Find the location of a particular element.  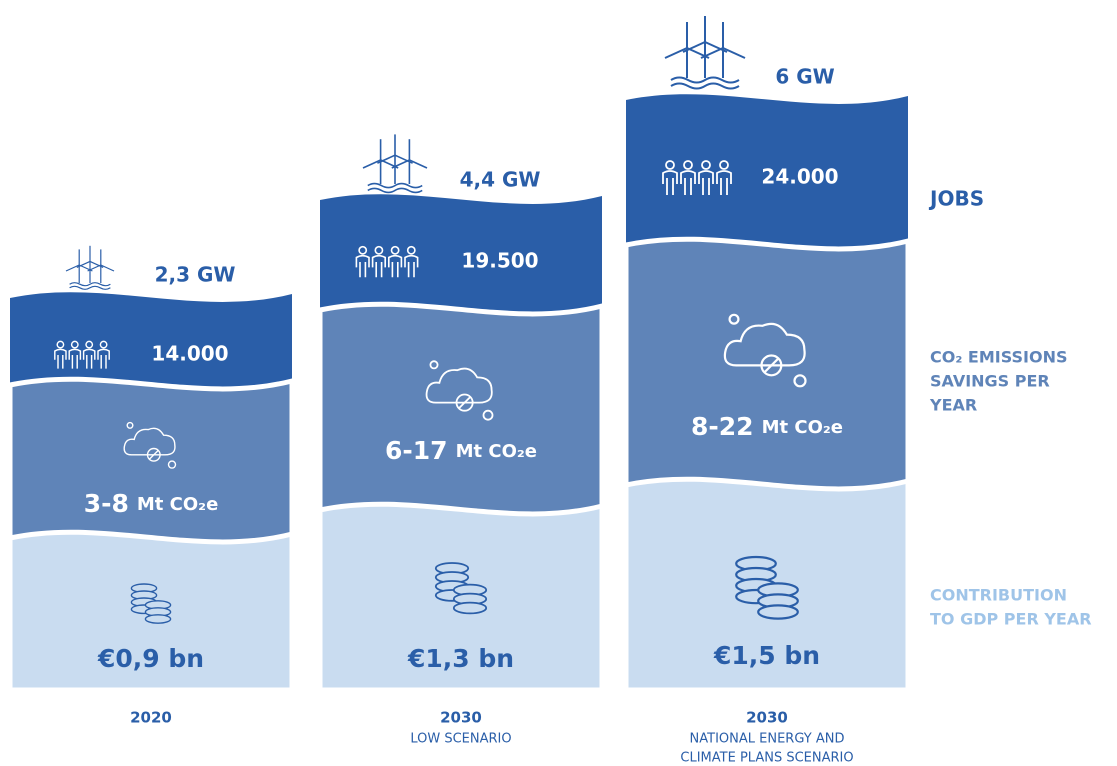

scenario: NATIONAL ENERGY AND is located at coordinates (767, 739).